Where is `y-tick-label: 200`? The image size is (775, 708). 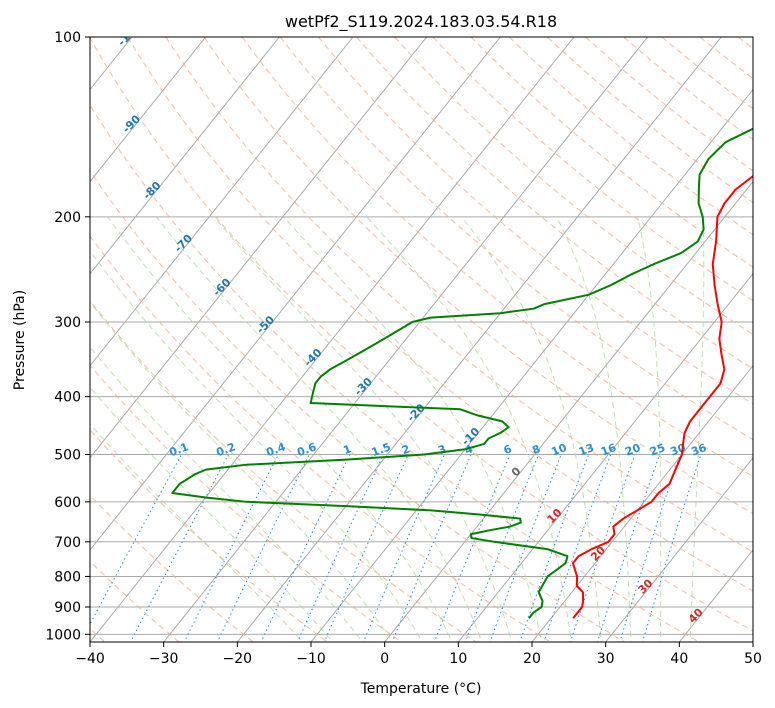 y-tick-label: 200 is located at coordinates (67, 218).